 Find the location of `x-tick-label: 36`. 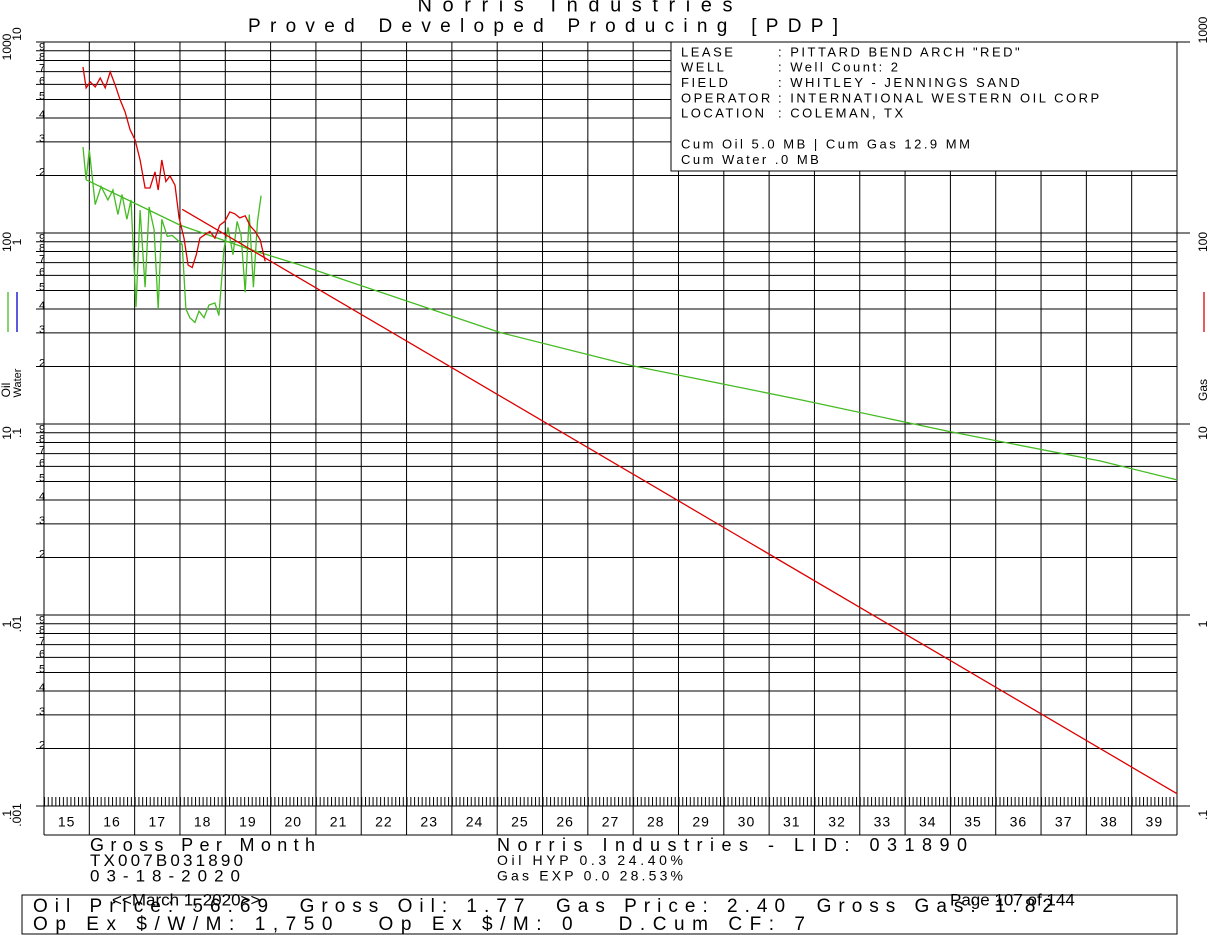

x-tick-label: 36 is located at coordinates (1019, 822).